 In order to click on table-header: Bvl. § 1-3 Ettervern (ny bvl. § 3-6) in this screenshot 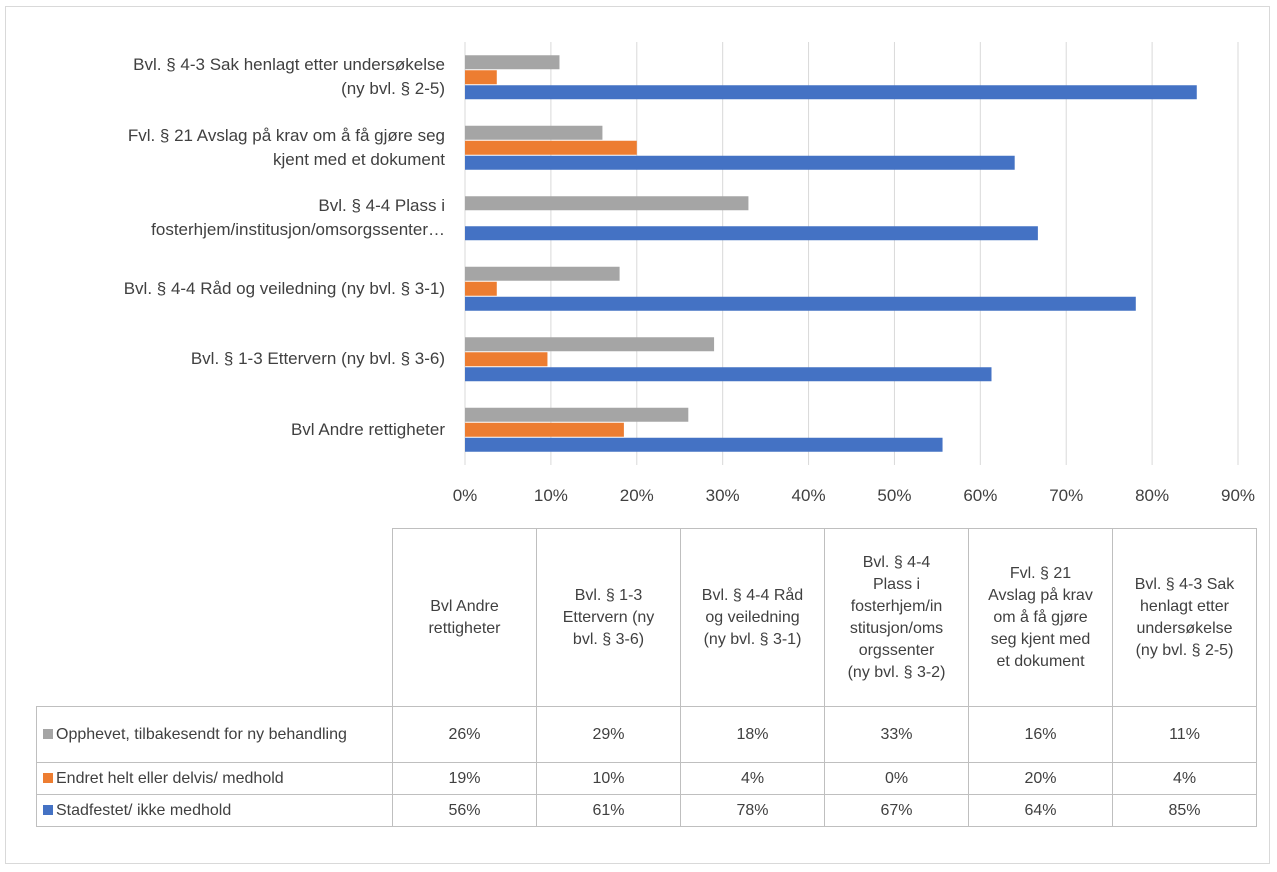, I will do `click(608, 617)`.